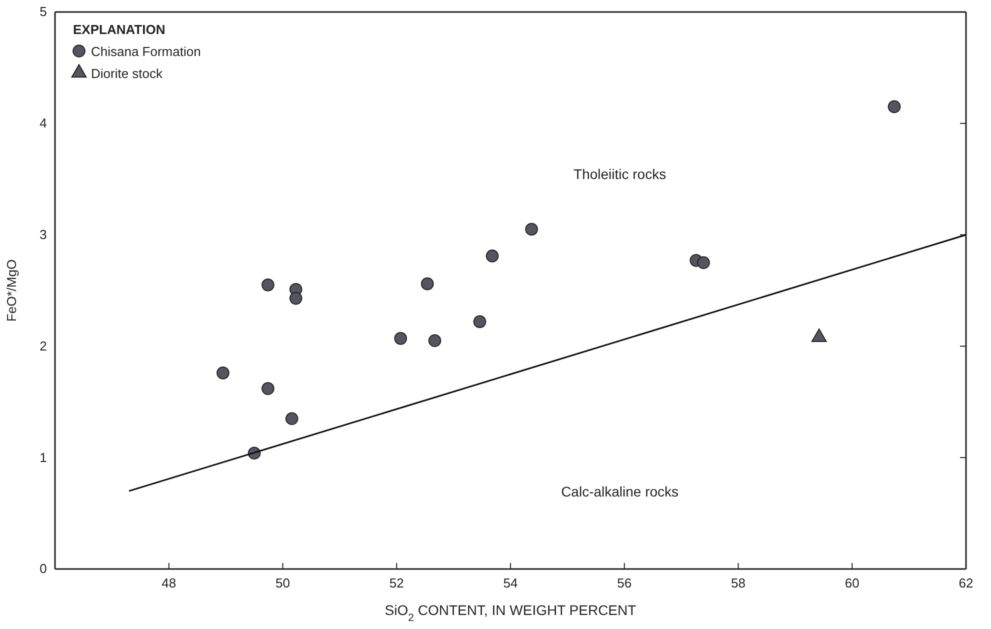 The height and width of the screenshot is (629, 991). I want to click on y-tick-label: 1, so click(43, 457).